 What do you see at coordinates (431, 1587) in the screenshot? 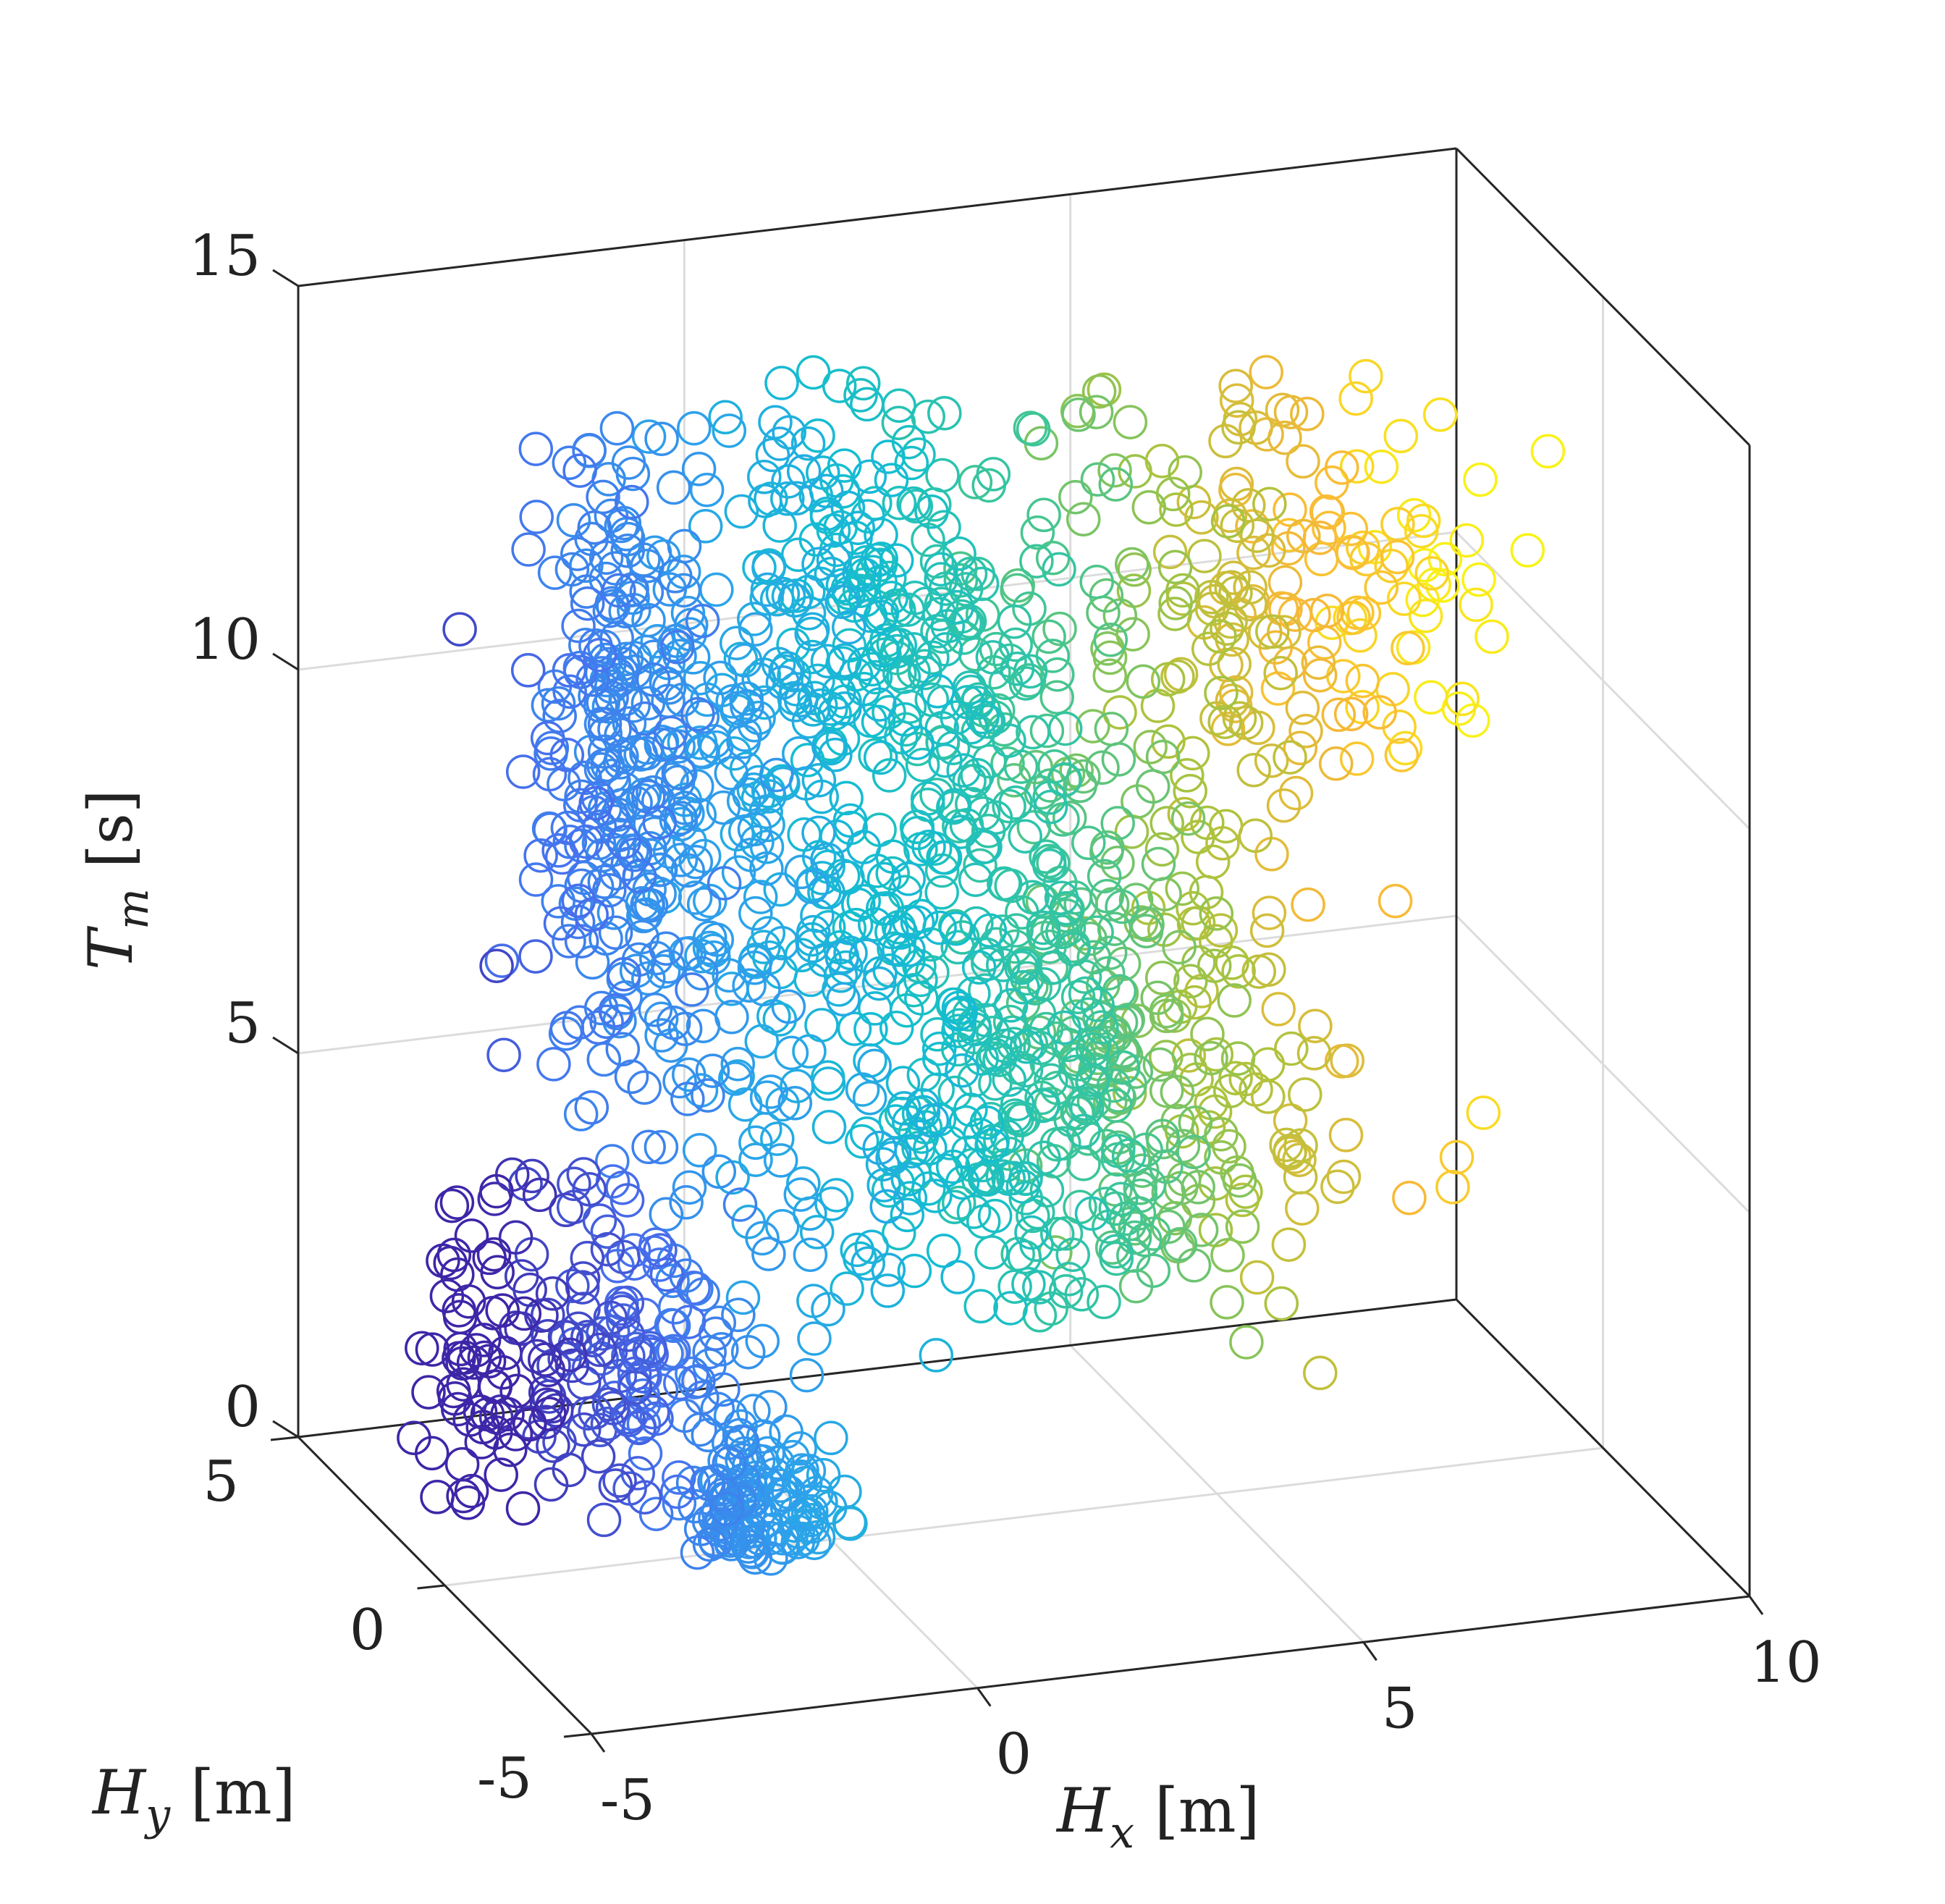
I see `y-tick-mark` at bounding box center [431, 1587].